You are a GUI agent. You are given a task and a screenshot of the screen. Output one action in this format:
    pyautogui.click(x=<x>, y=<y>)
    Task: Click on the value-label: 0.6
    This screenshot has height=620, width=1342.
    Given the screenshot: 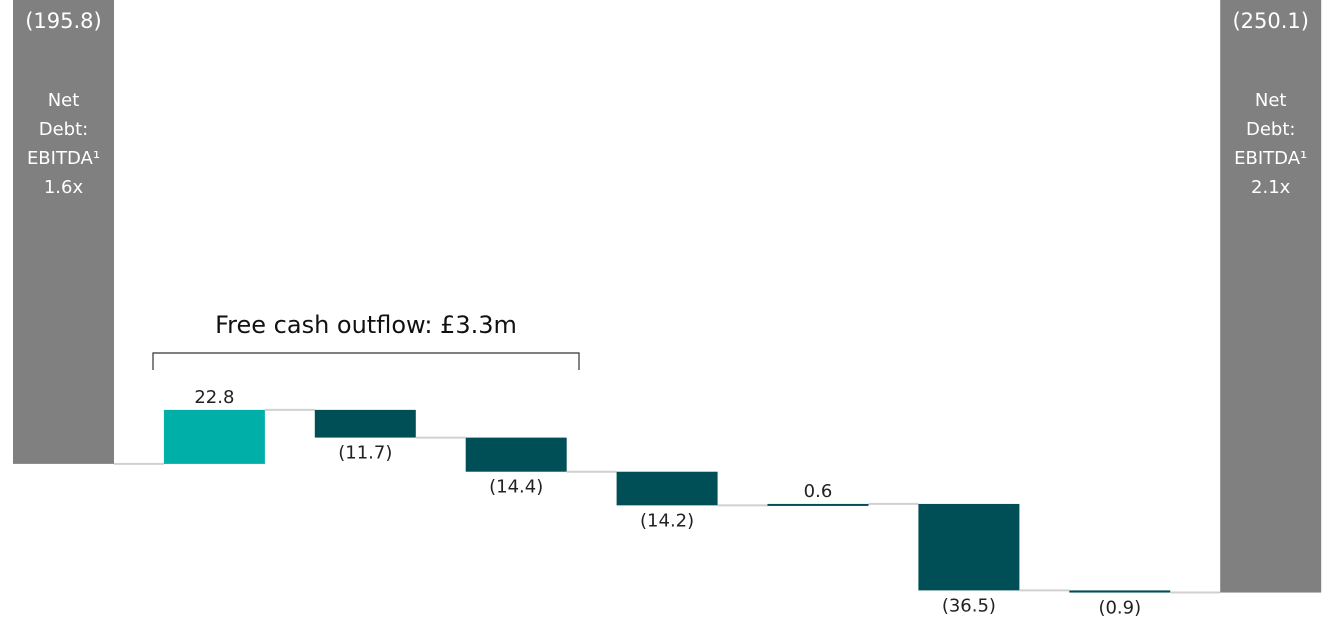 What is the action you would take?
    pyautogui.click(x=818, y=491)
    